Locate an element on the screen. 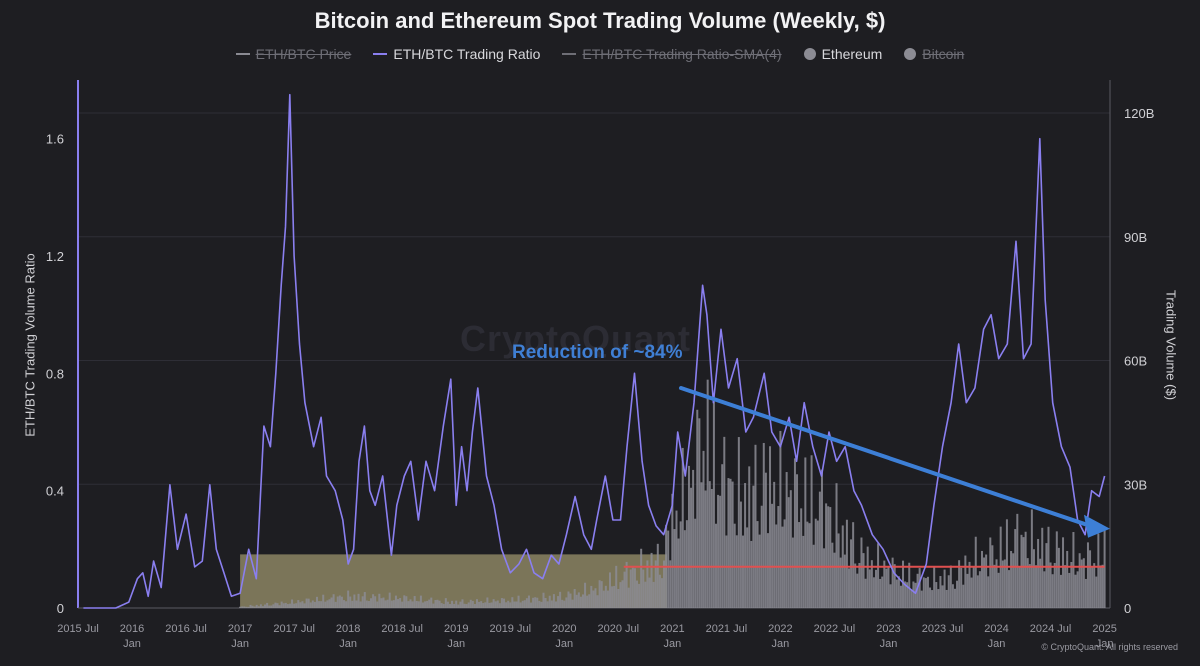 The image size is (1200, 666). x-tick-1: 2016 is located at coordinates (132, 629).